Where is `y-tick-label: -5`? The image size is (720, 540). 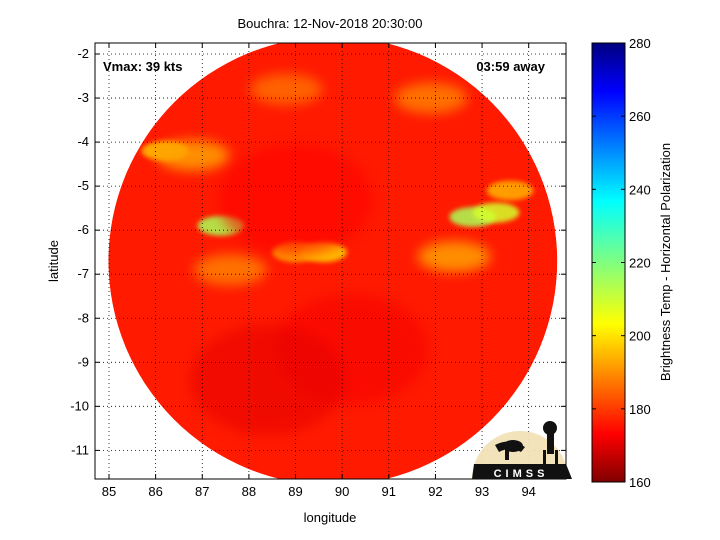 y-tick-label: -5 is located at coordinates (83, 185).